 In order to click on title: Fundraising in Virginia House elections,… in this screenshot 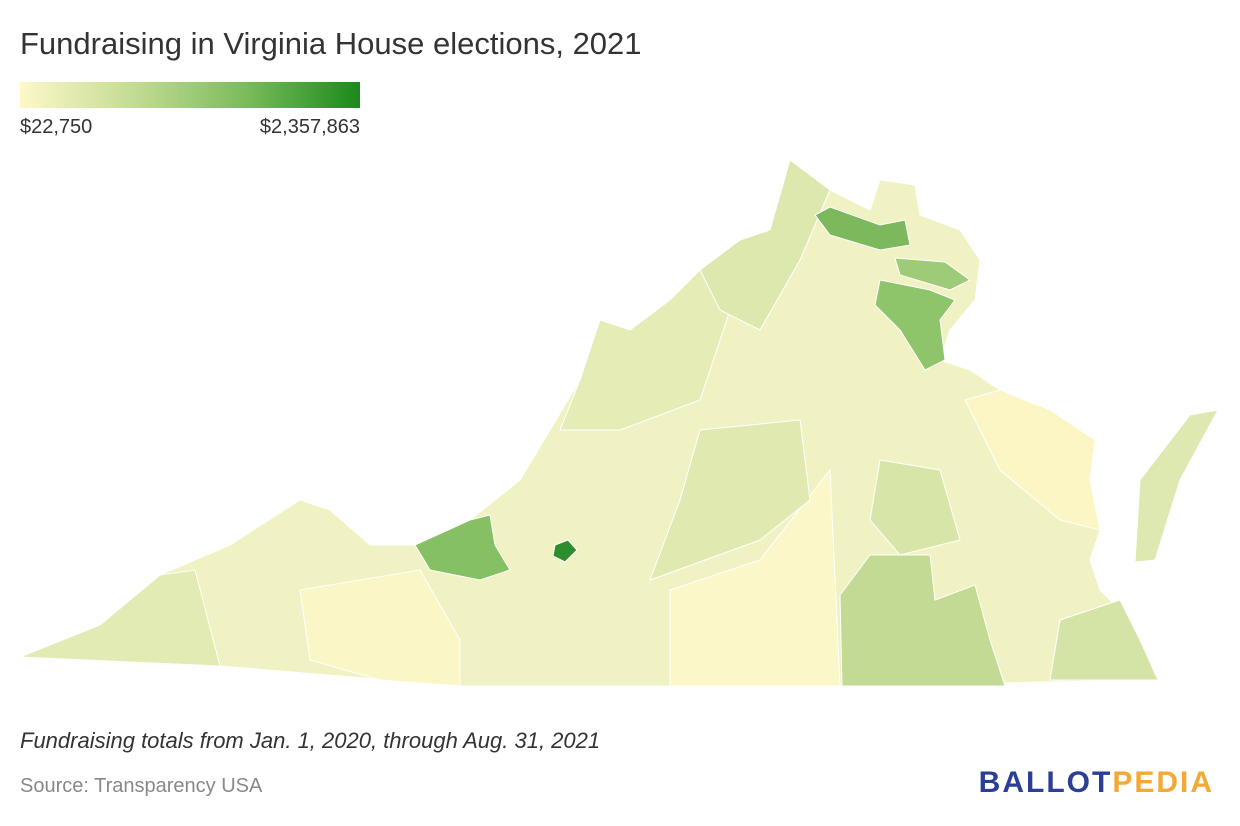, I will do `click(331, 43)`.